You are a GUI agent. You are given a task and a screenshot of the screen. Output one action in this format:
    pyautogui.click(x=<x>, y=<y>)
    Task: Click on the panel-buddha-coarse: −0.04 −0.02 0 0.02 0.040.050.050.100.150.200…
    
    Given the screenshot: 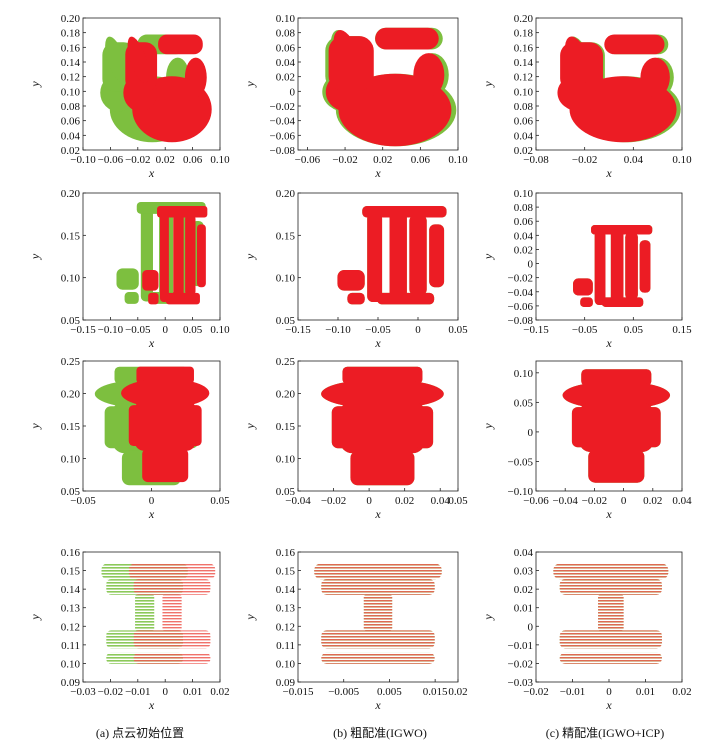 What is the action you would take?
    pyautogui.click(x=355, y=438)
    